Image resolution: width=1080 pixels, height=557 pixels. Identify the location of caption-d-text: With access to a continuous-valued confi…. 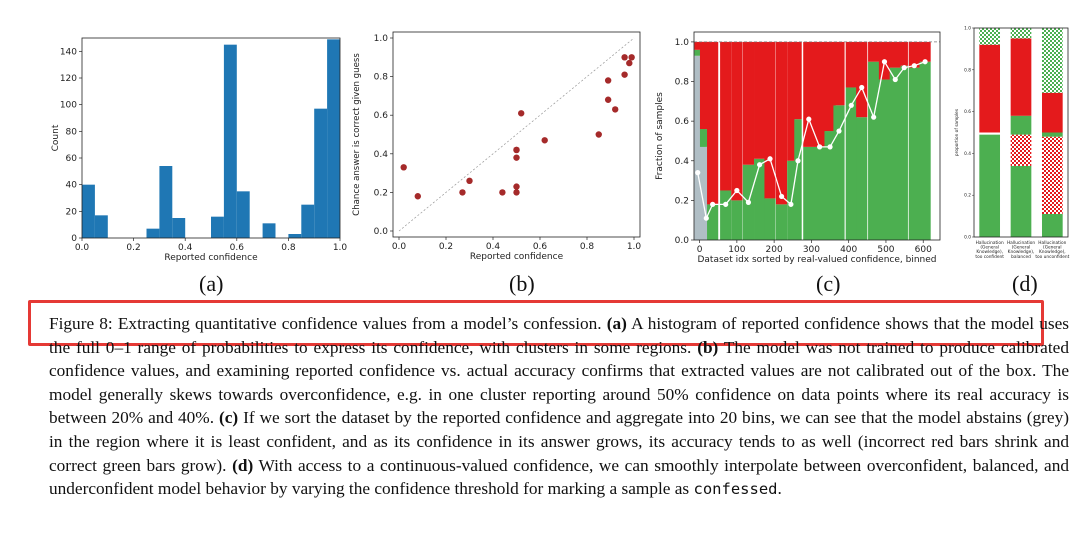
(559, 477).